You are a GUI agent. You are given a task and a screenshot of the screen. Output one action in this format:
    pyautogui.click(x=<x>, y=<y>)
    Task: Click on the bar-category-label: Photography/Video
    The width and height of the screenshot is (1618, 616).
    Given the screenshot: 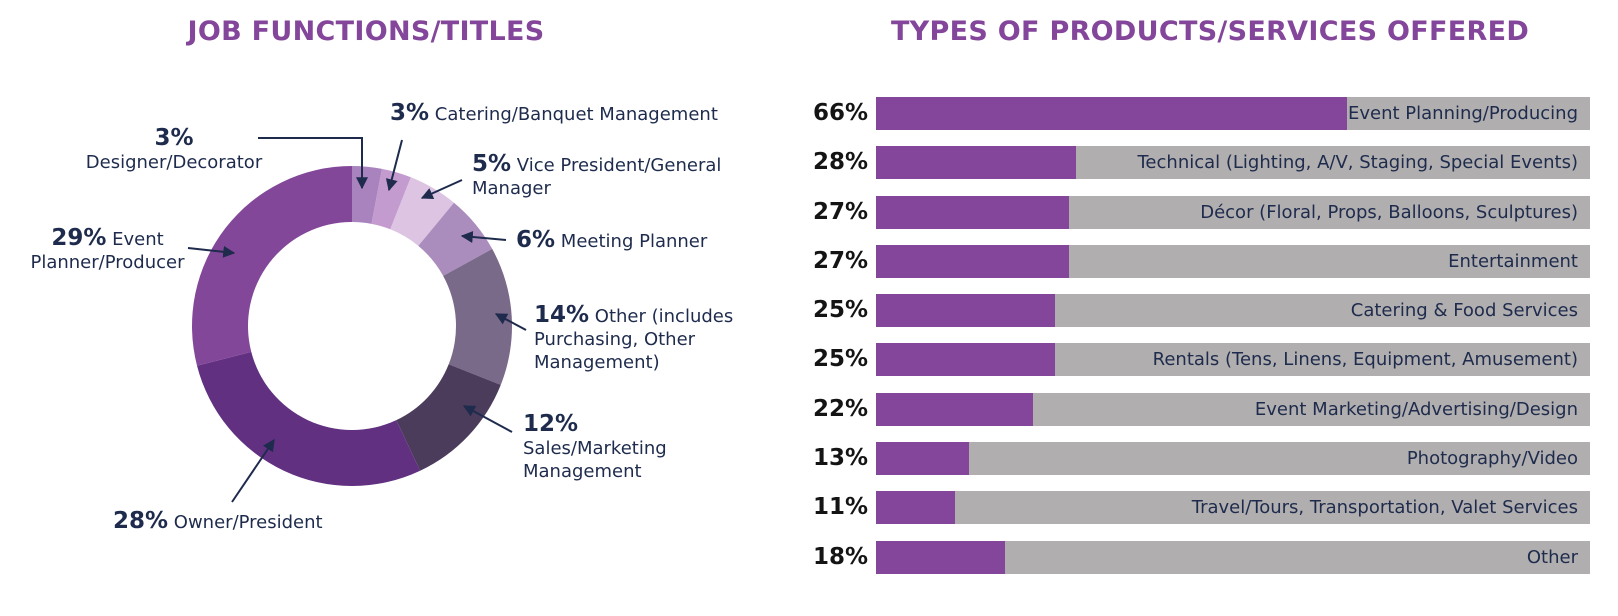 What is the action you would take?
    pyautogui.click(x=1492, y=458)
    